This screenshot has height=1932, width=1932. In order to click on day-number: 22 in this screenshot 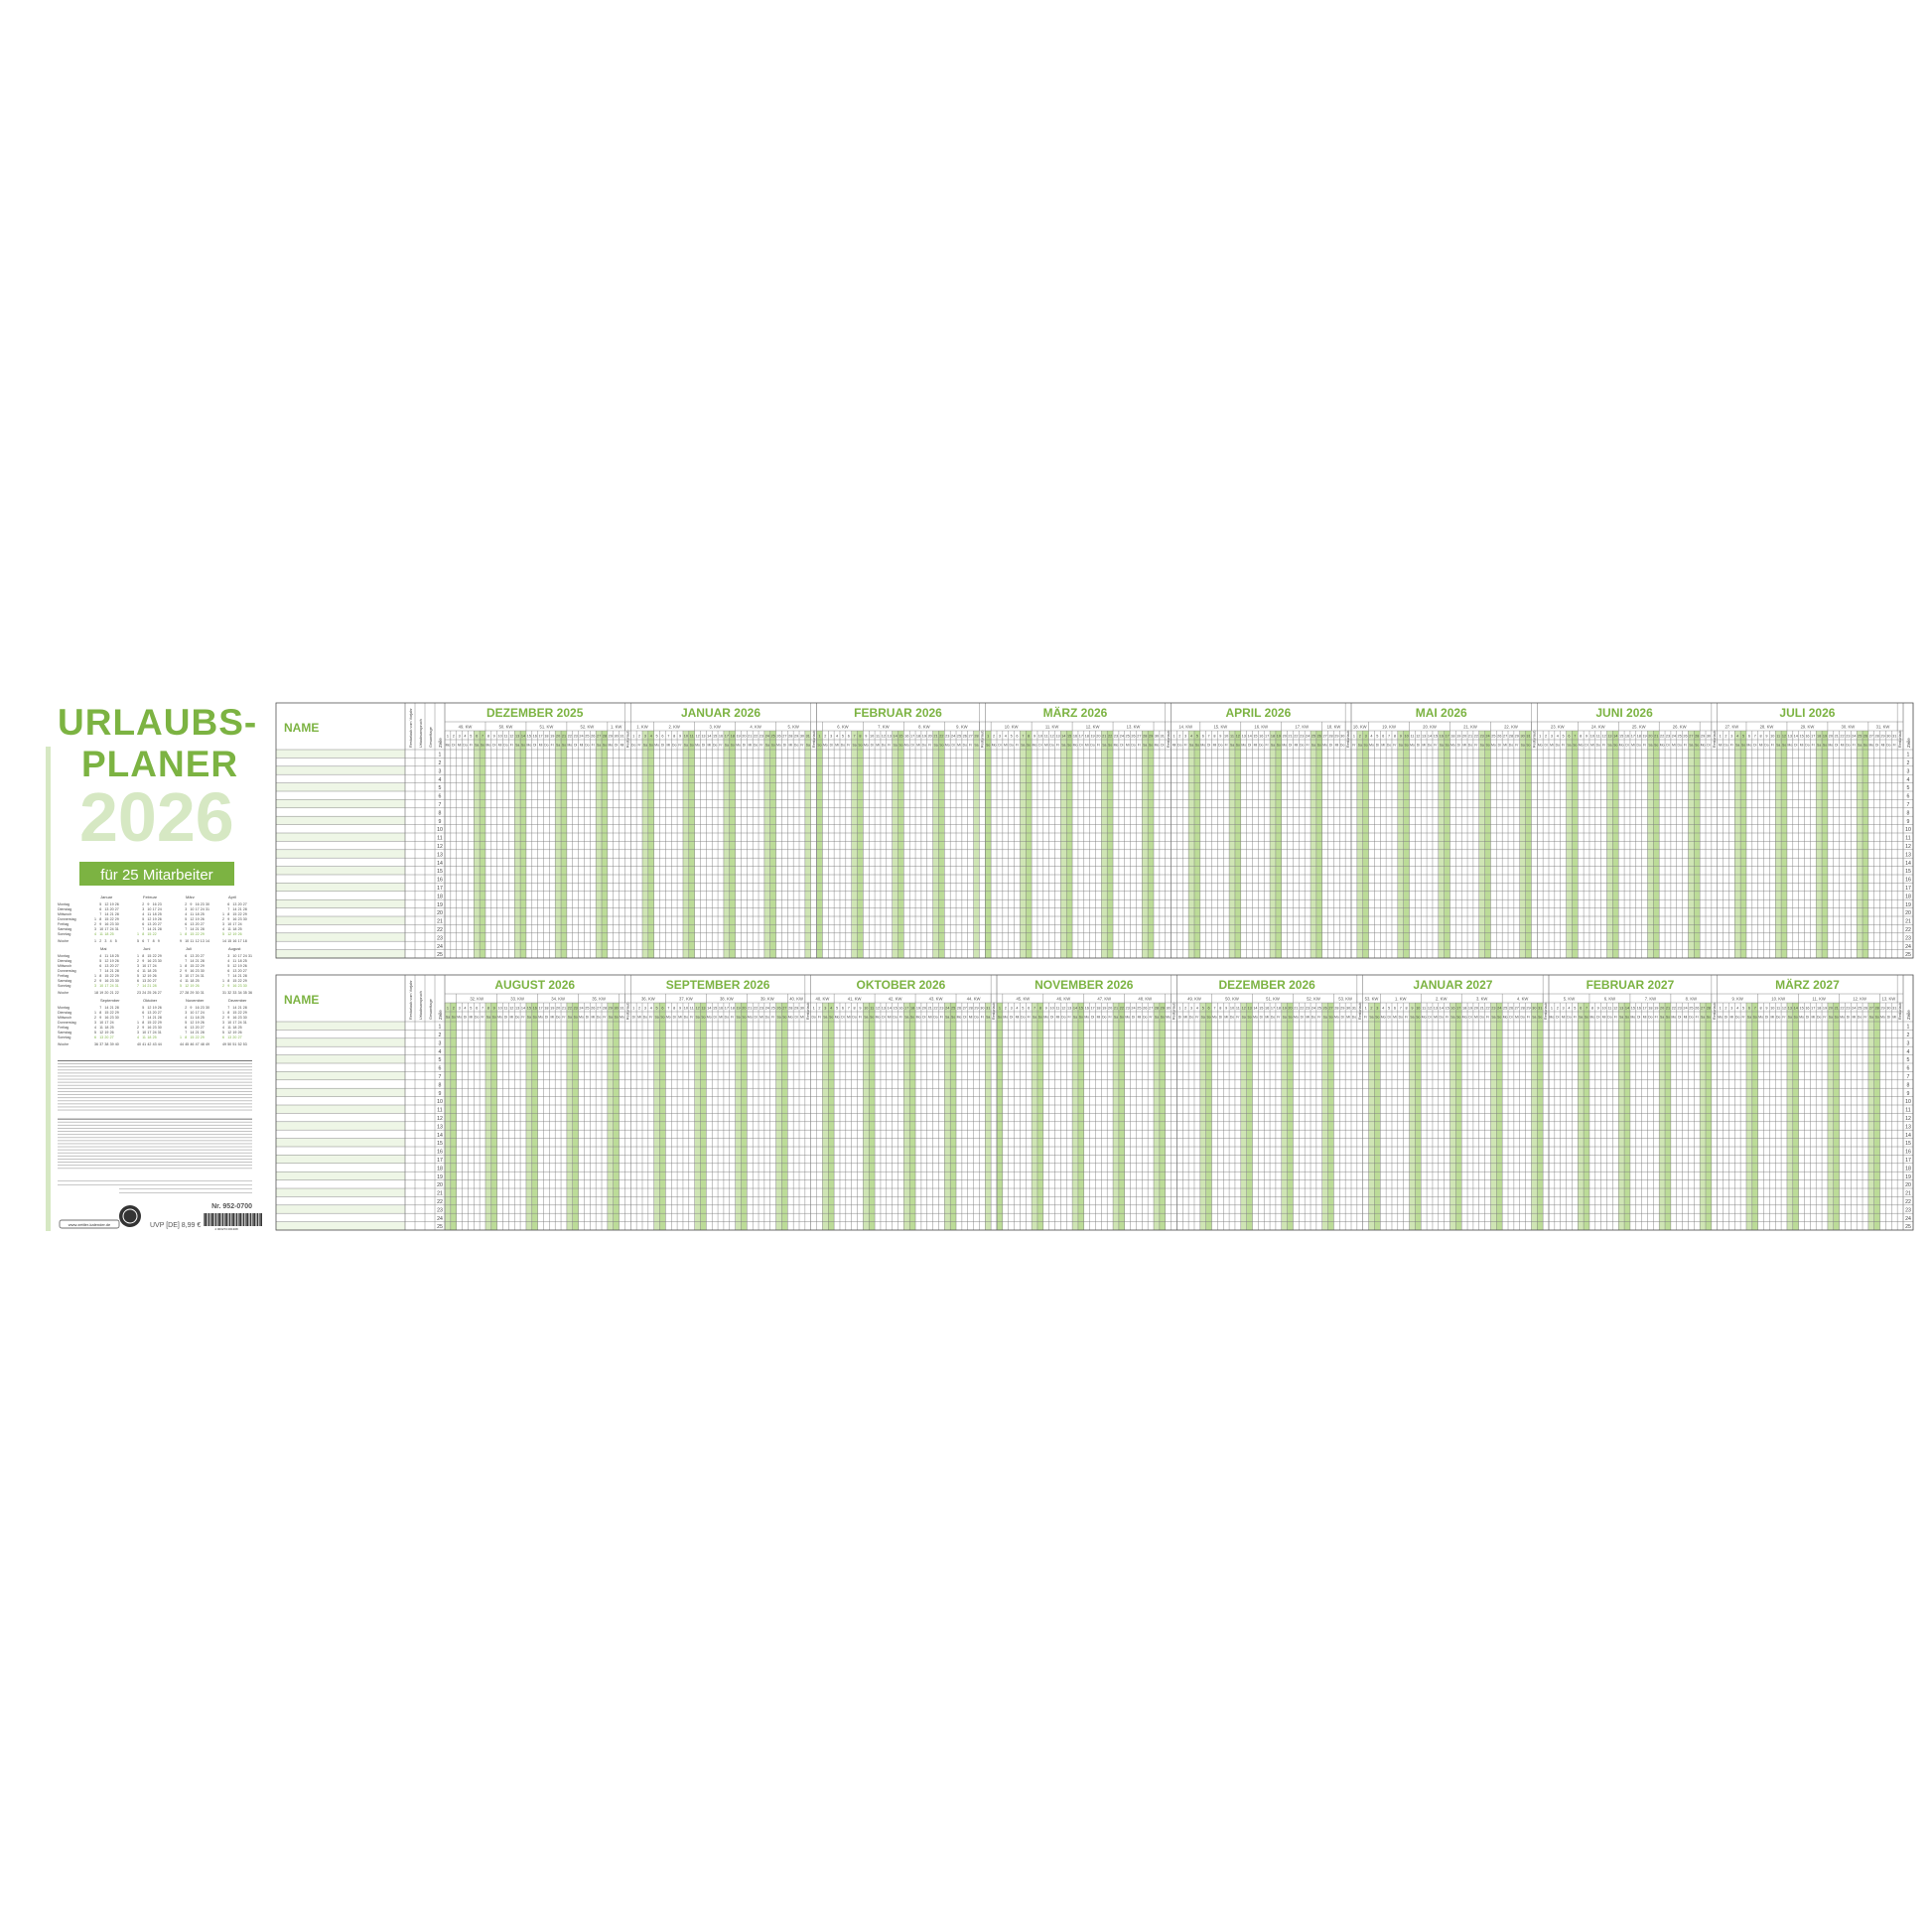, I will do `click(1122, 1009)`.